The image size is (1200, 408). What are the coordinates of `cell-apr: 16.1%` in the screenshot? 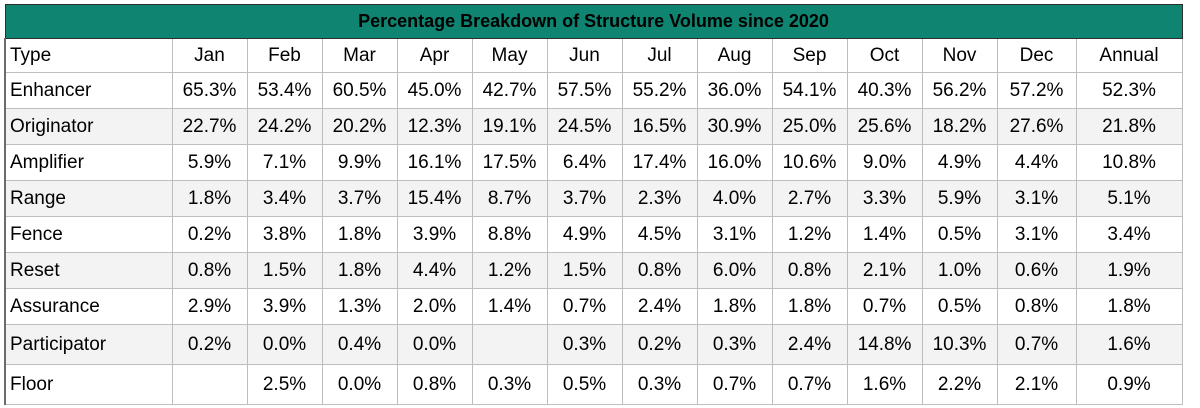 It's located at (434, 162).